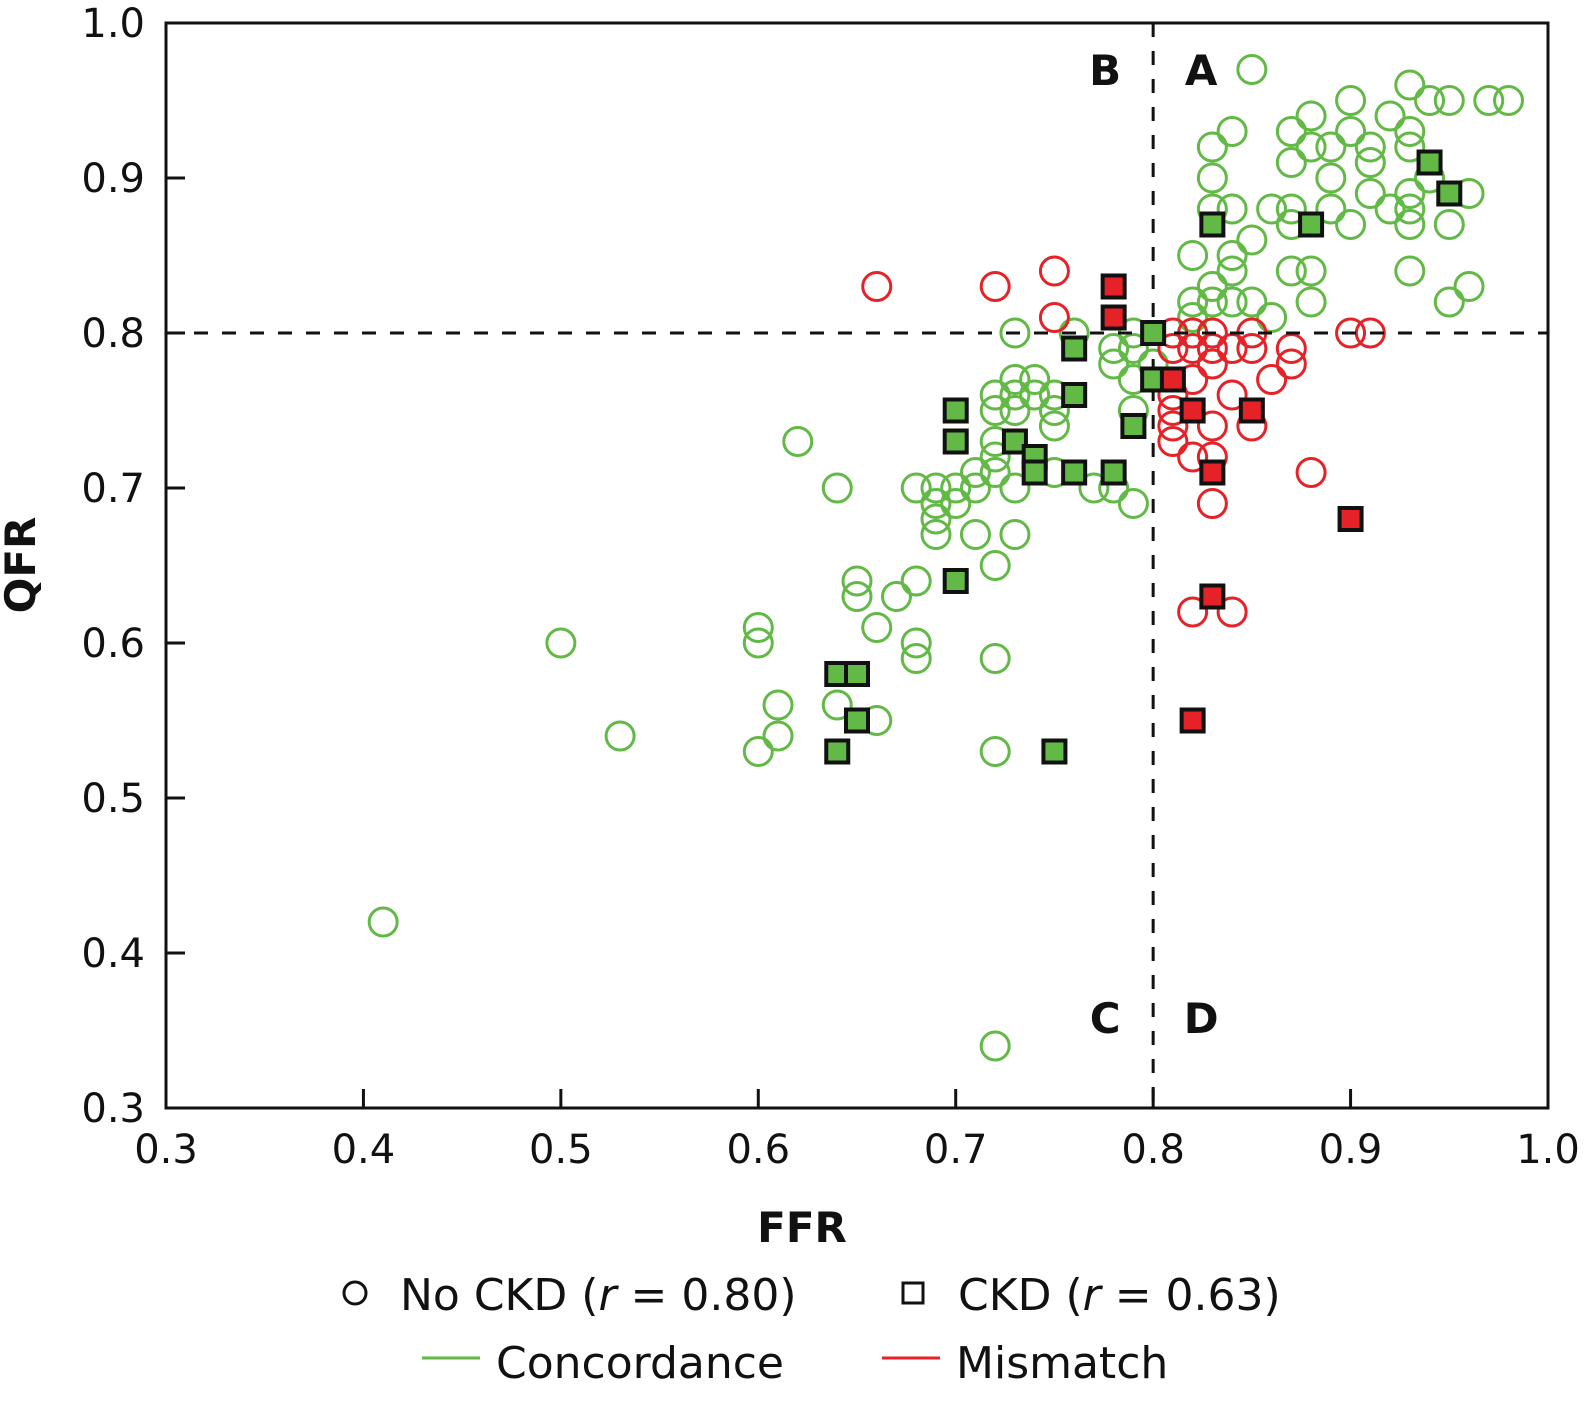 This screenshot has height=1403, width=1593. I want to click on y-tick-label: 0.9, so click(113, 179).